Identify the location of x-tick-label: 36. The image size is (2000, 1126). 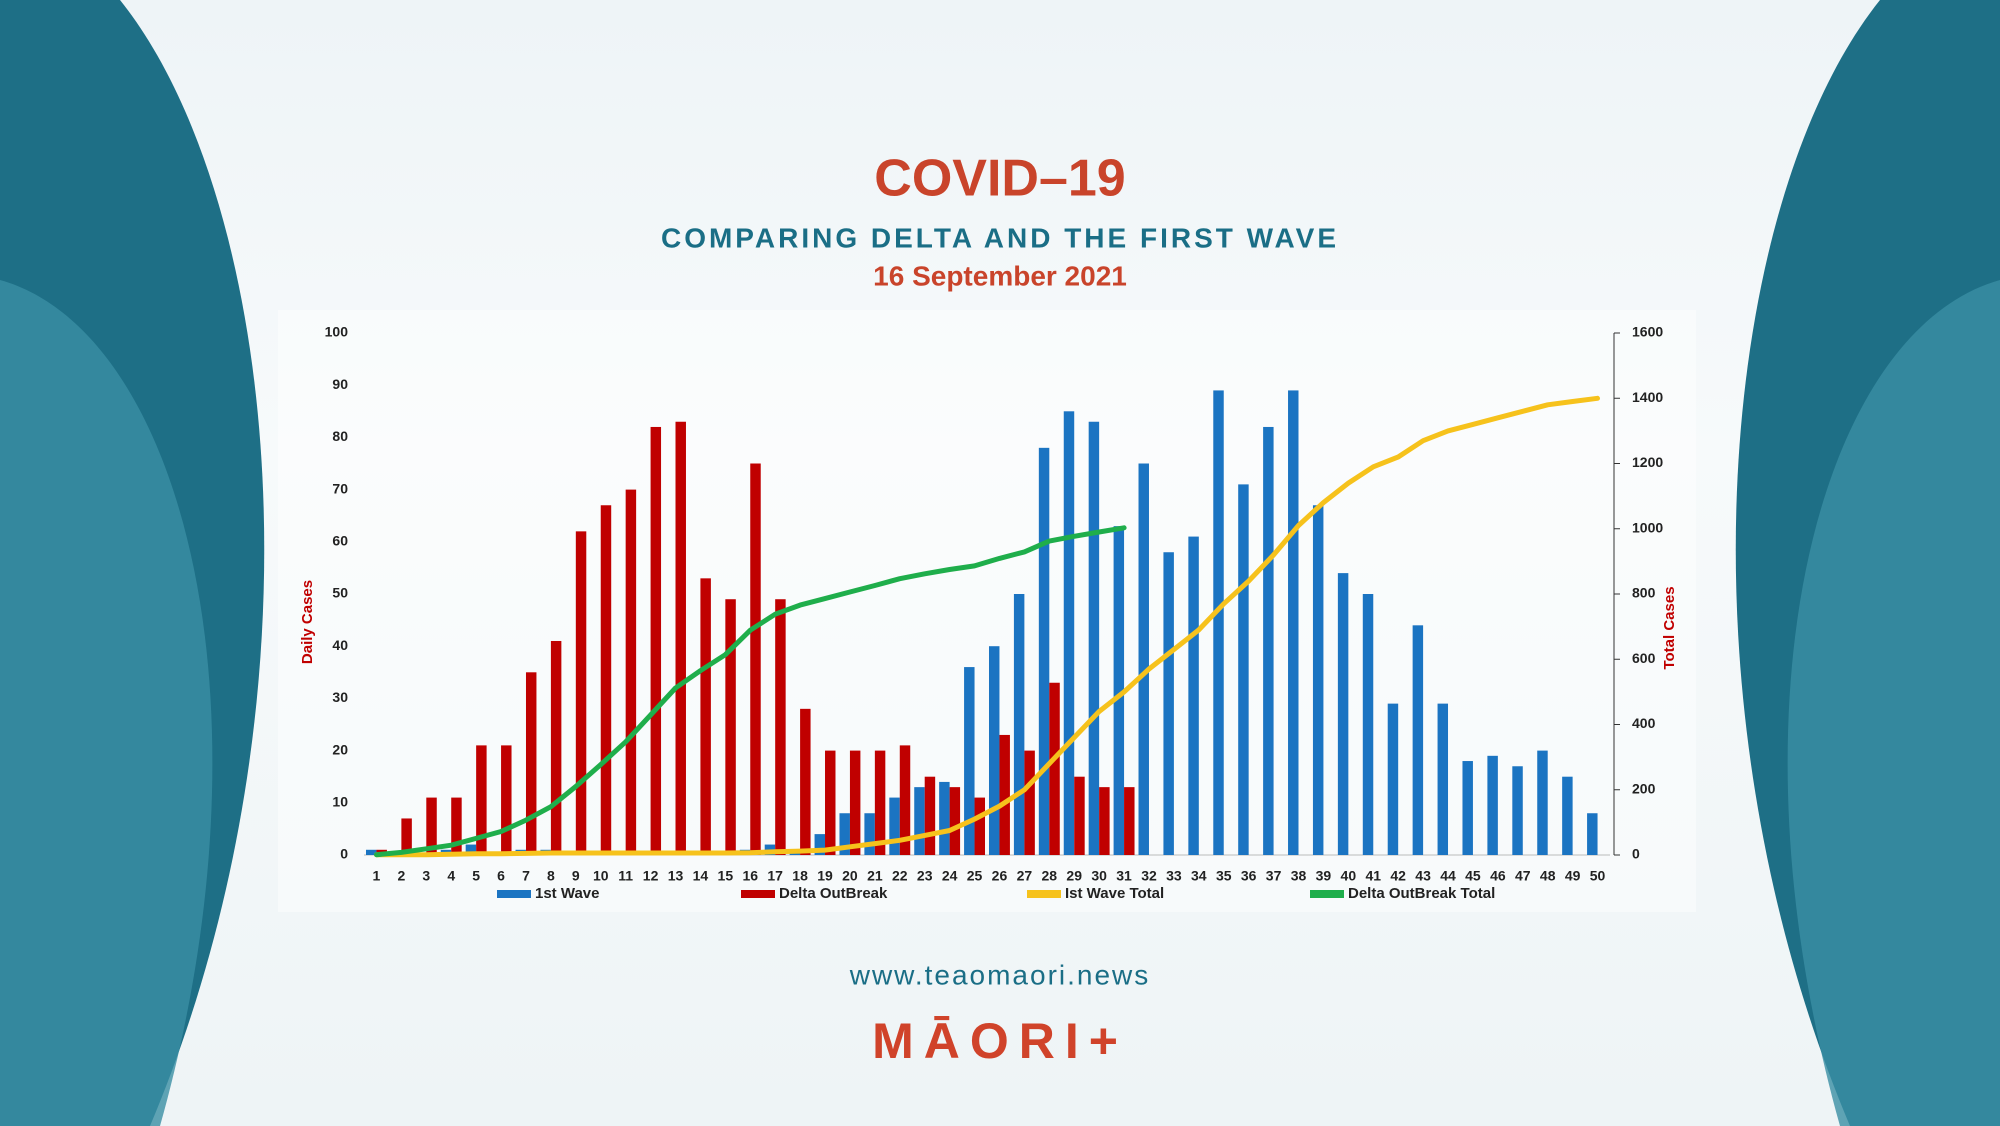
(1249, 876).